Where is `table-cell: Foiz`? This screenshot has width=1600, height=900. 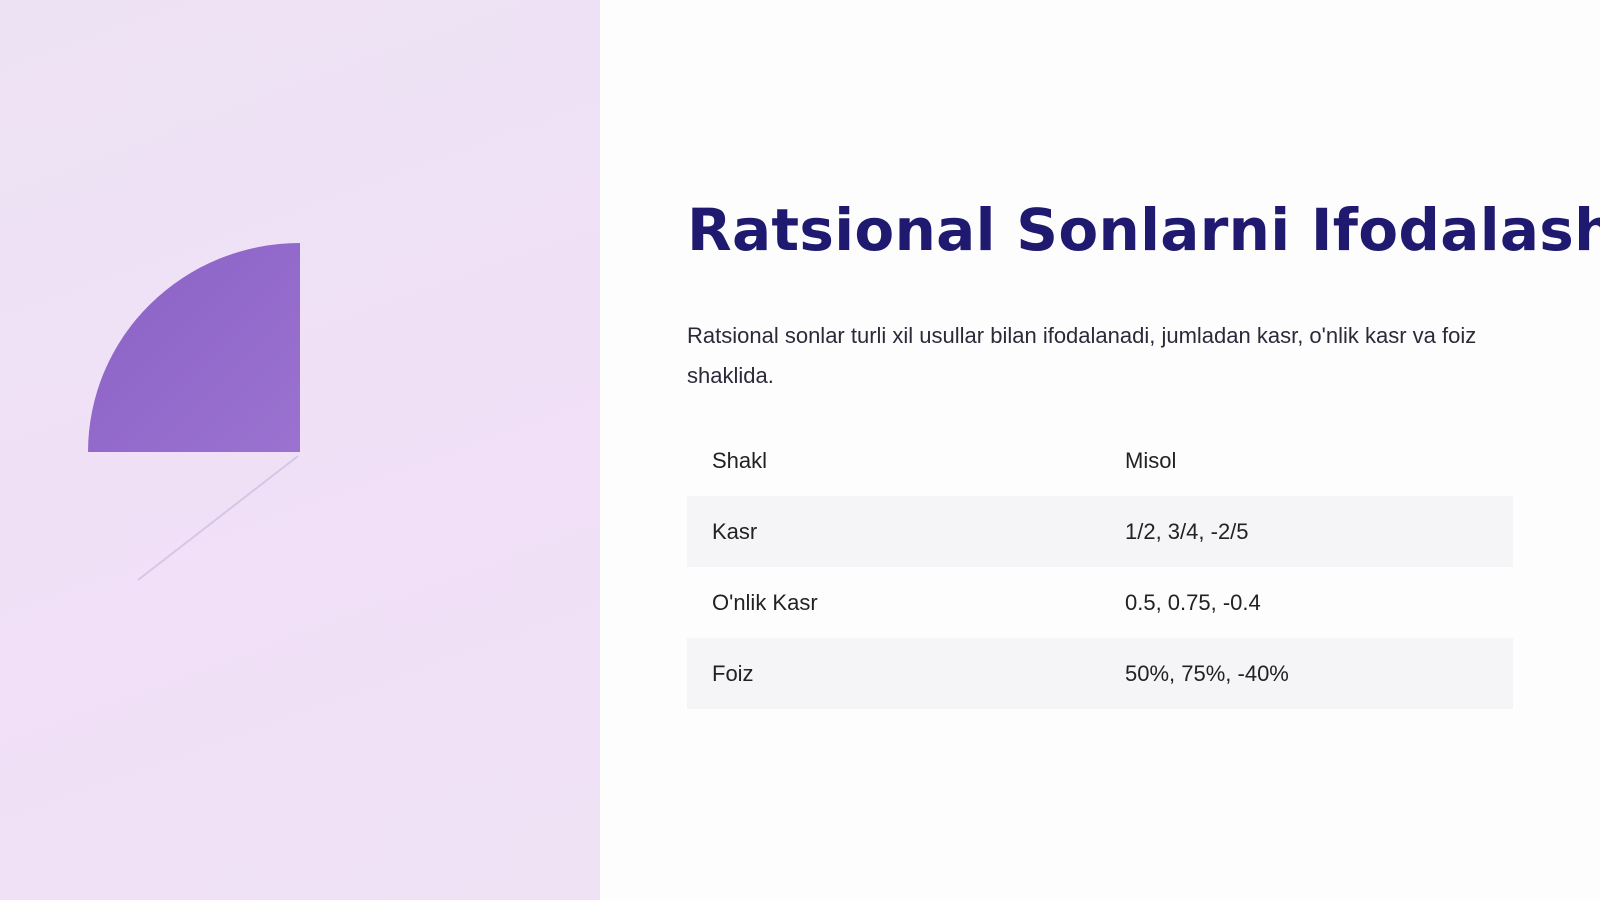 table-cell: Foiz is located at coordinates (733, 673).